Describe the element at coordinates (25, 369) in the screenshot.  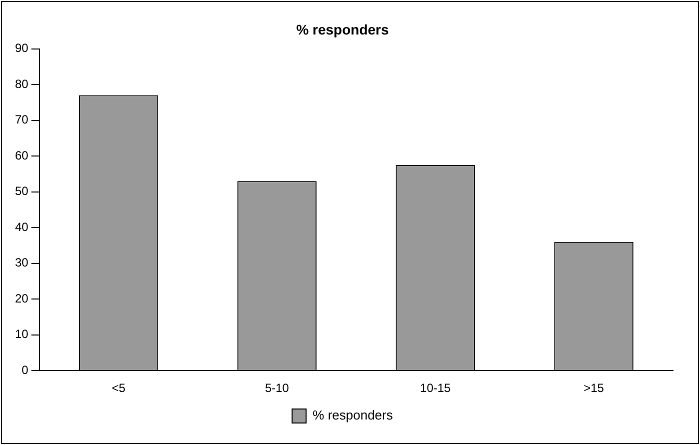
I see `y-tick-label: 0` at that location.